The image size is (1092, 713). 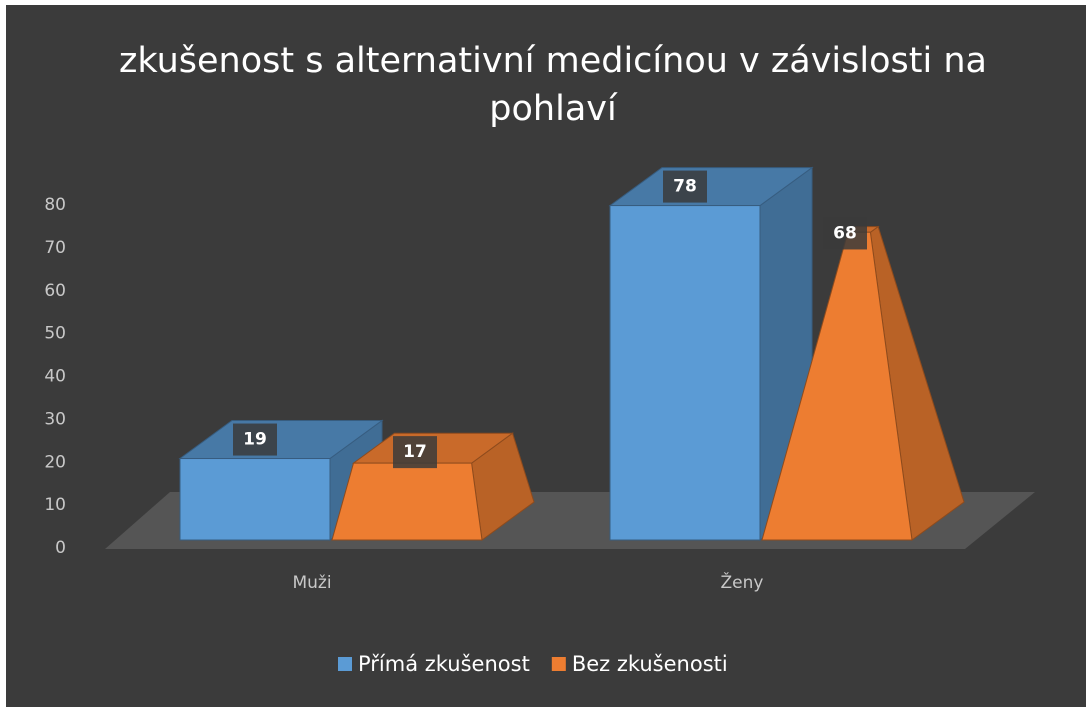 I want to click on chart-title: pohlaví, so click(x=553, y=109).